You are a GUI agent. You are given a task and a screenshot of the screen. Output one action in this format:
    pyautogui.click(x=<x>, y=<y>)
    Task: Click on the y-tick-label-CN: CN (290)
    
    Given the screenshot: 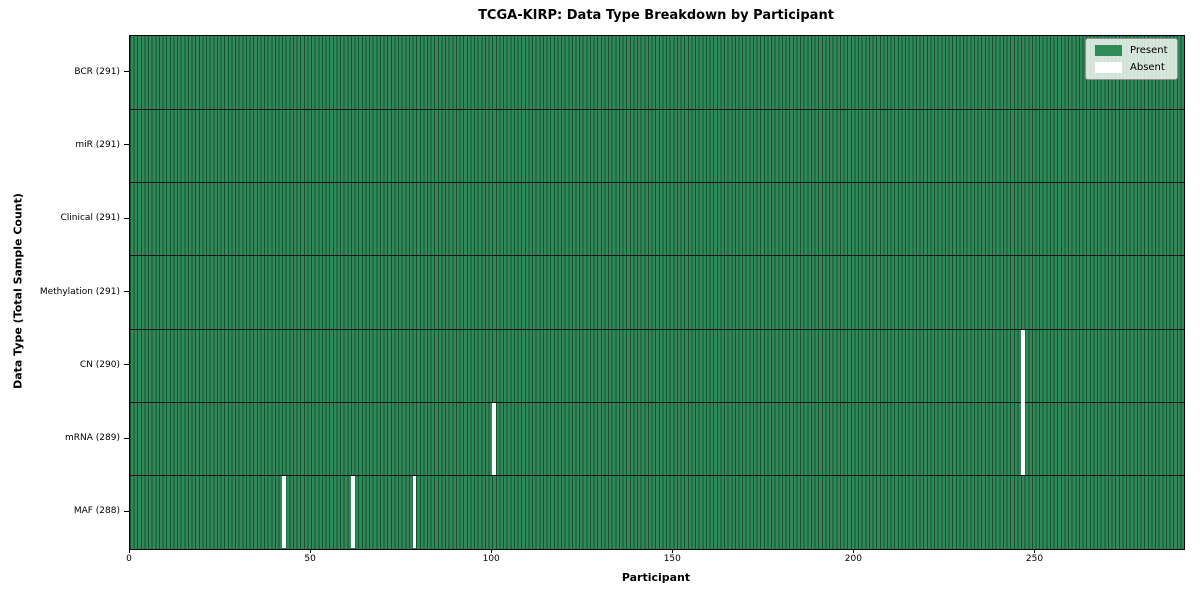 What is the action you would take?
    pyautogui.click(x=99, y=364)
    